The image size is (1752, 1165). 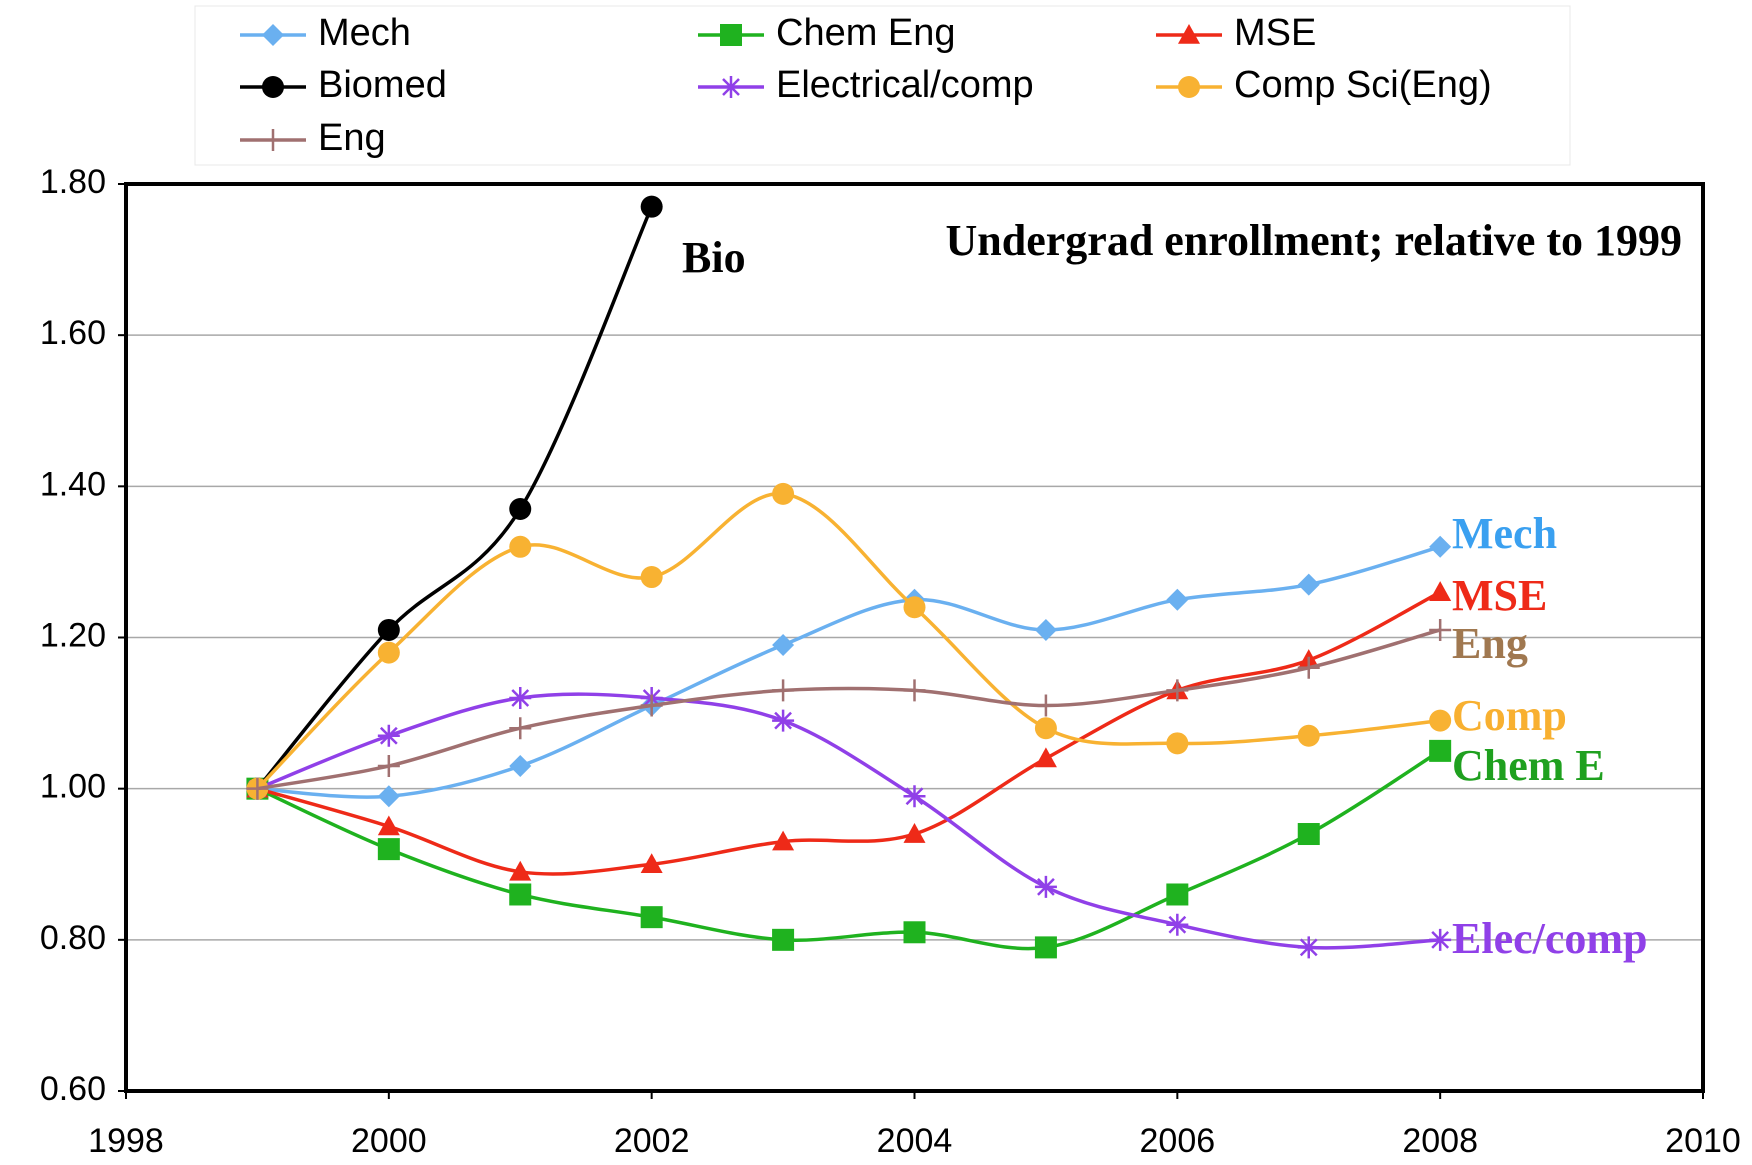 What do you see at coordinates (1509, 715) in the screenshot?
I see `annotation: Comp` at bounding box center [1509, 715].